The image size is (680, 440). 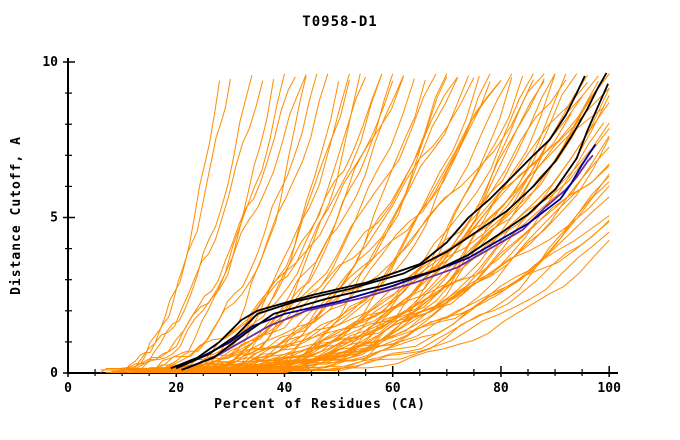 I want to click on y-tick-label: 0, so click(x=54, y=373).